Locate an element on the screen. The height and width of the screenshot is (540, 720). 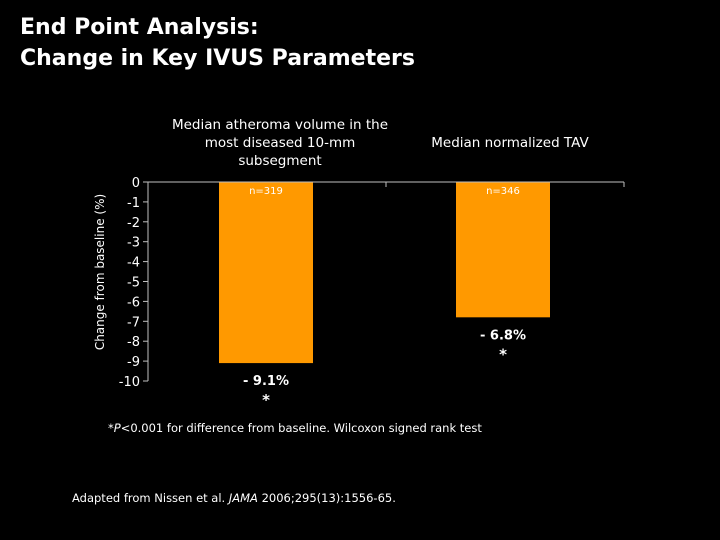
category-label-normalized-tav: Median normalized TAV is located at coordinates (510, 143).